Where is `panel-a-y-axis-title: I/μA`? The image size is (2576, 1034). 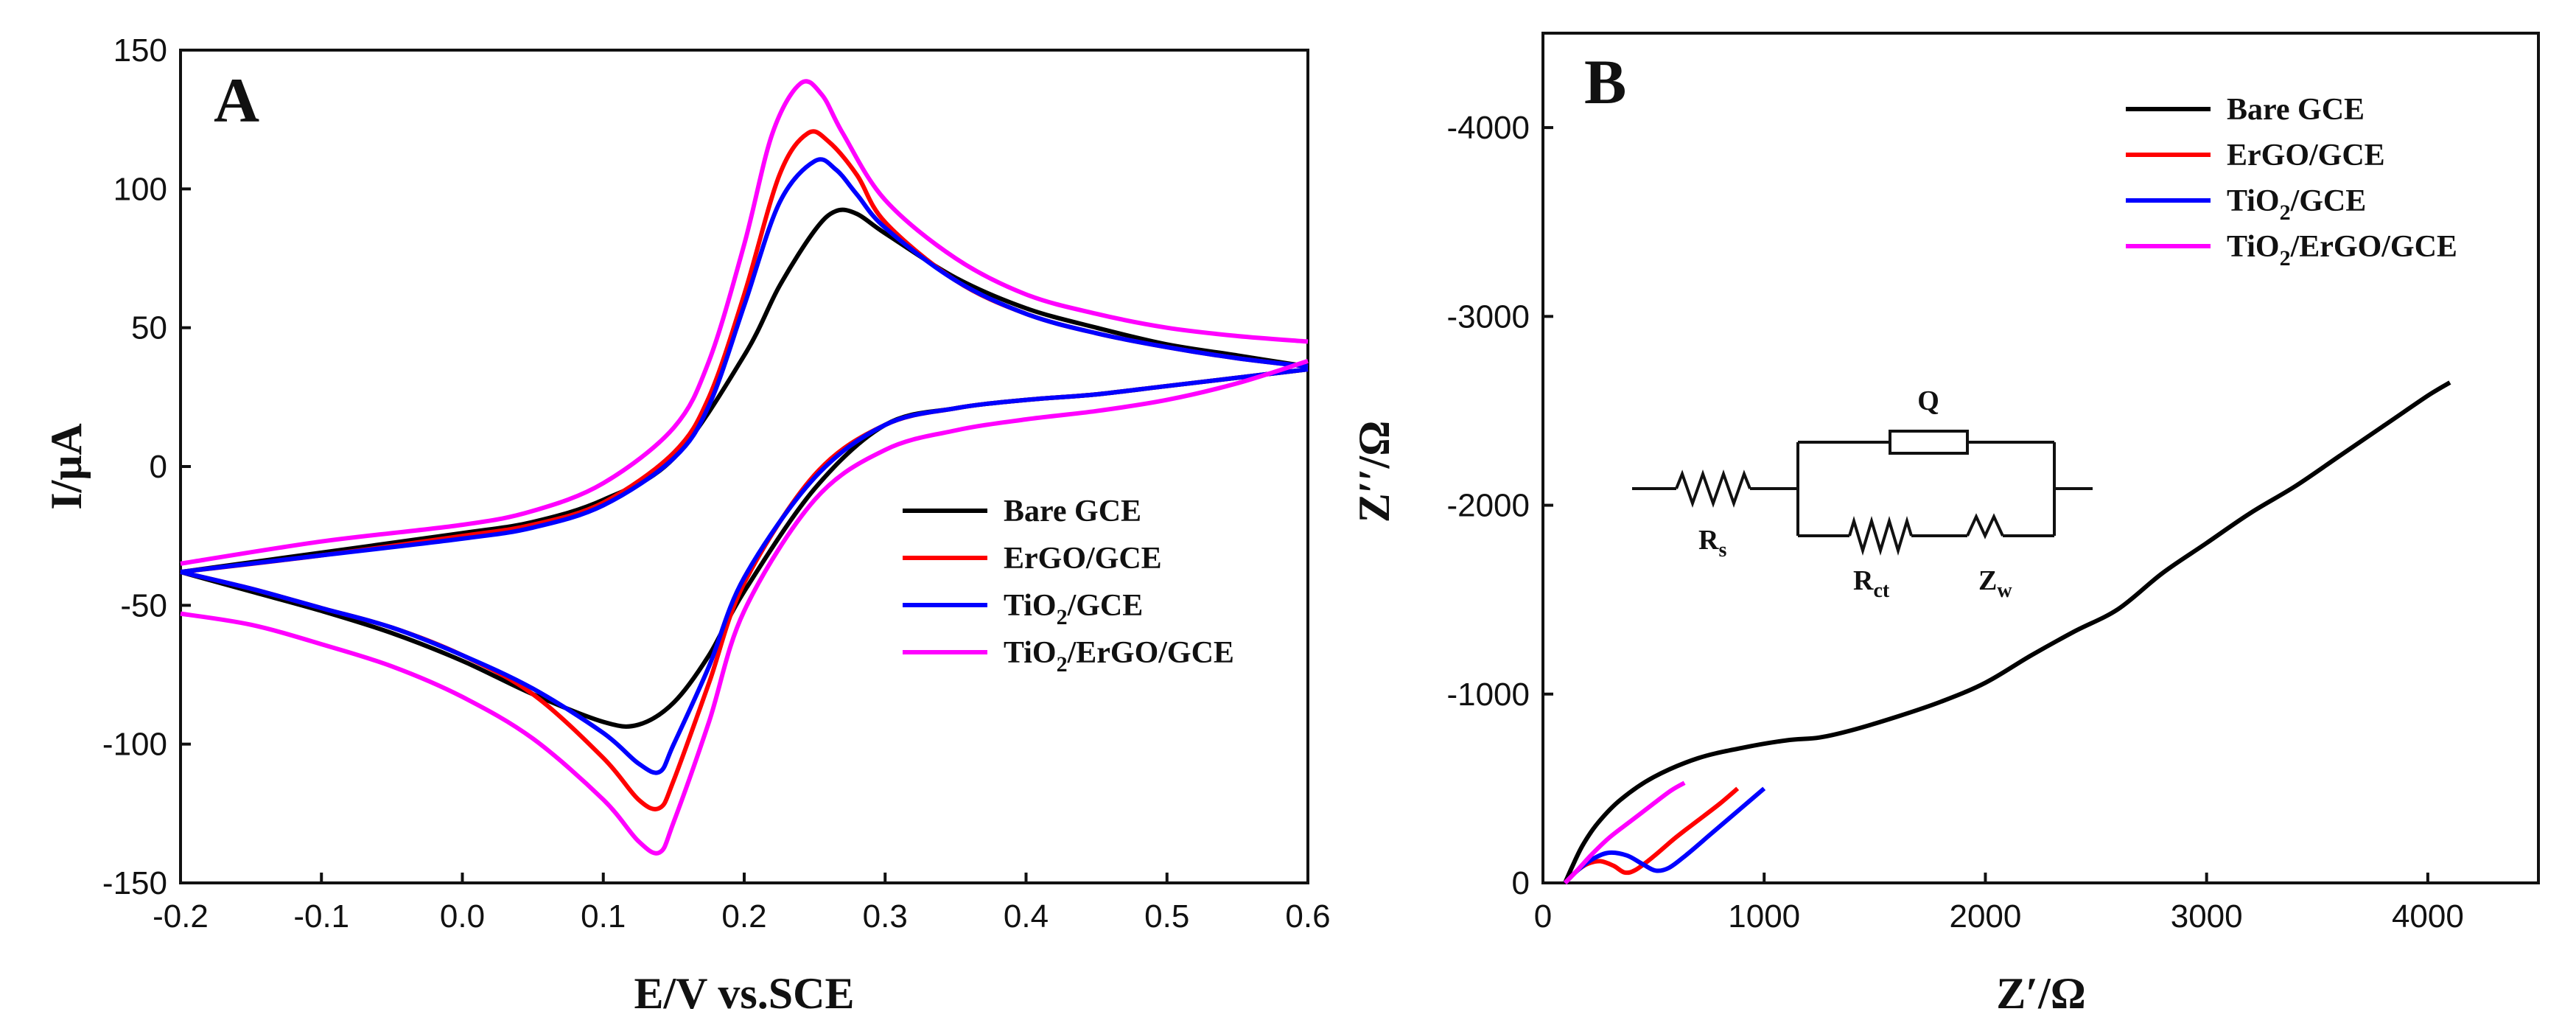
panel-a-y-axis-title: I/μA is located at coordinates (66, 466).